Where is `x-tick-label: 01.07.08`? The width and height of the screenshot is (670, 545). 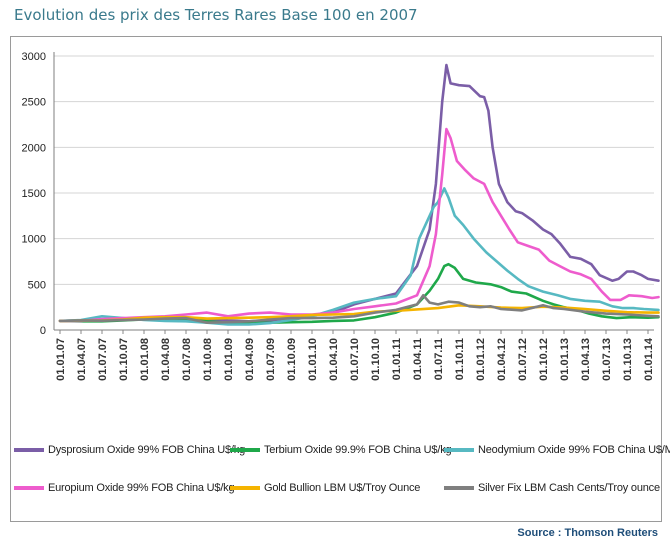 x-tick-label: 01.07.08 is located at coordinates (187, 359).